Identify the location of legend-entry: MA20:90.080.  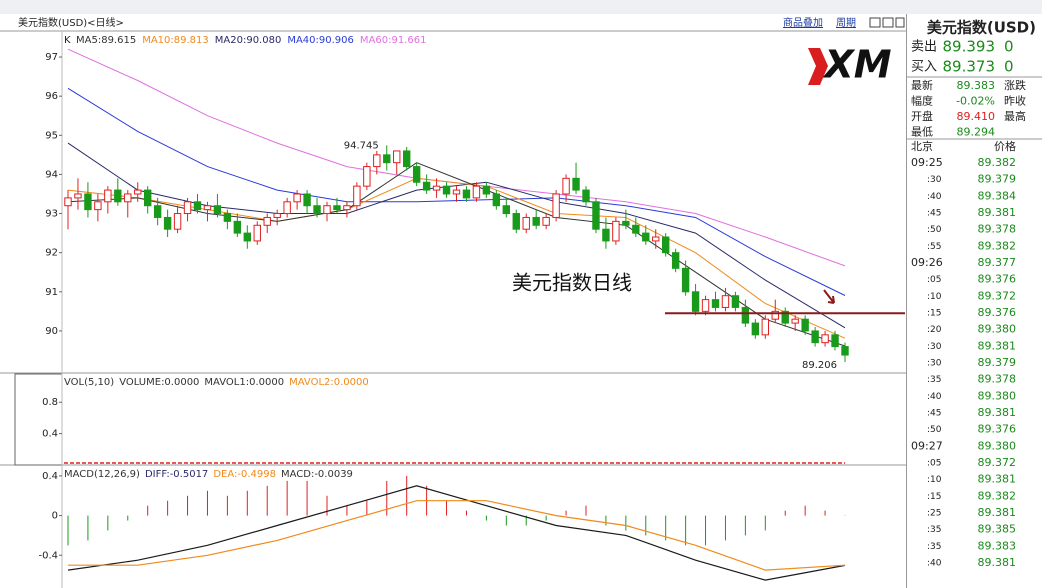
(248, 40).